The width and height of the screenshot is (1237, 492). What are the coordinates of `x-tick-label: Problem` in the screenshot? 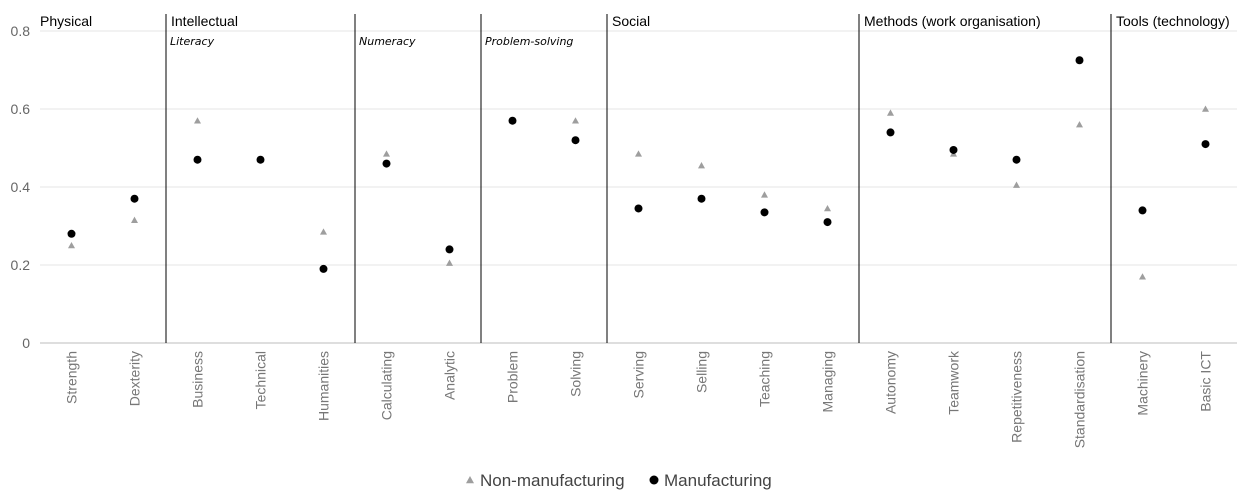 It's located at (513, 377).